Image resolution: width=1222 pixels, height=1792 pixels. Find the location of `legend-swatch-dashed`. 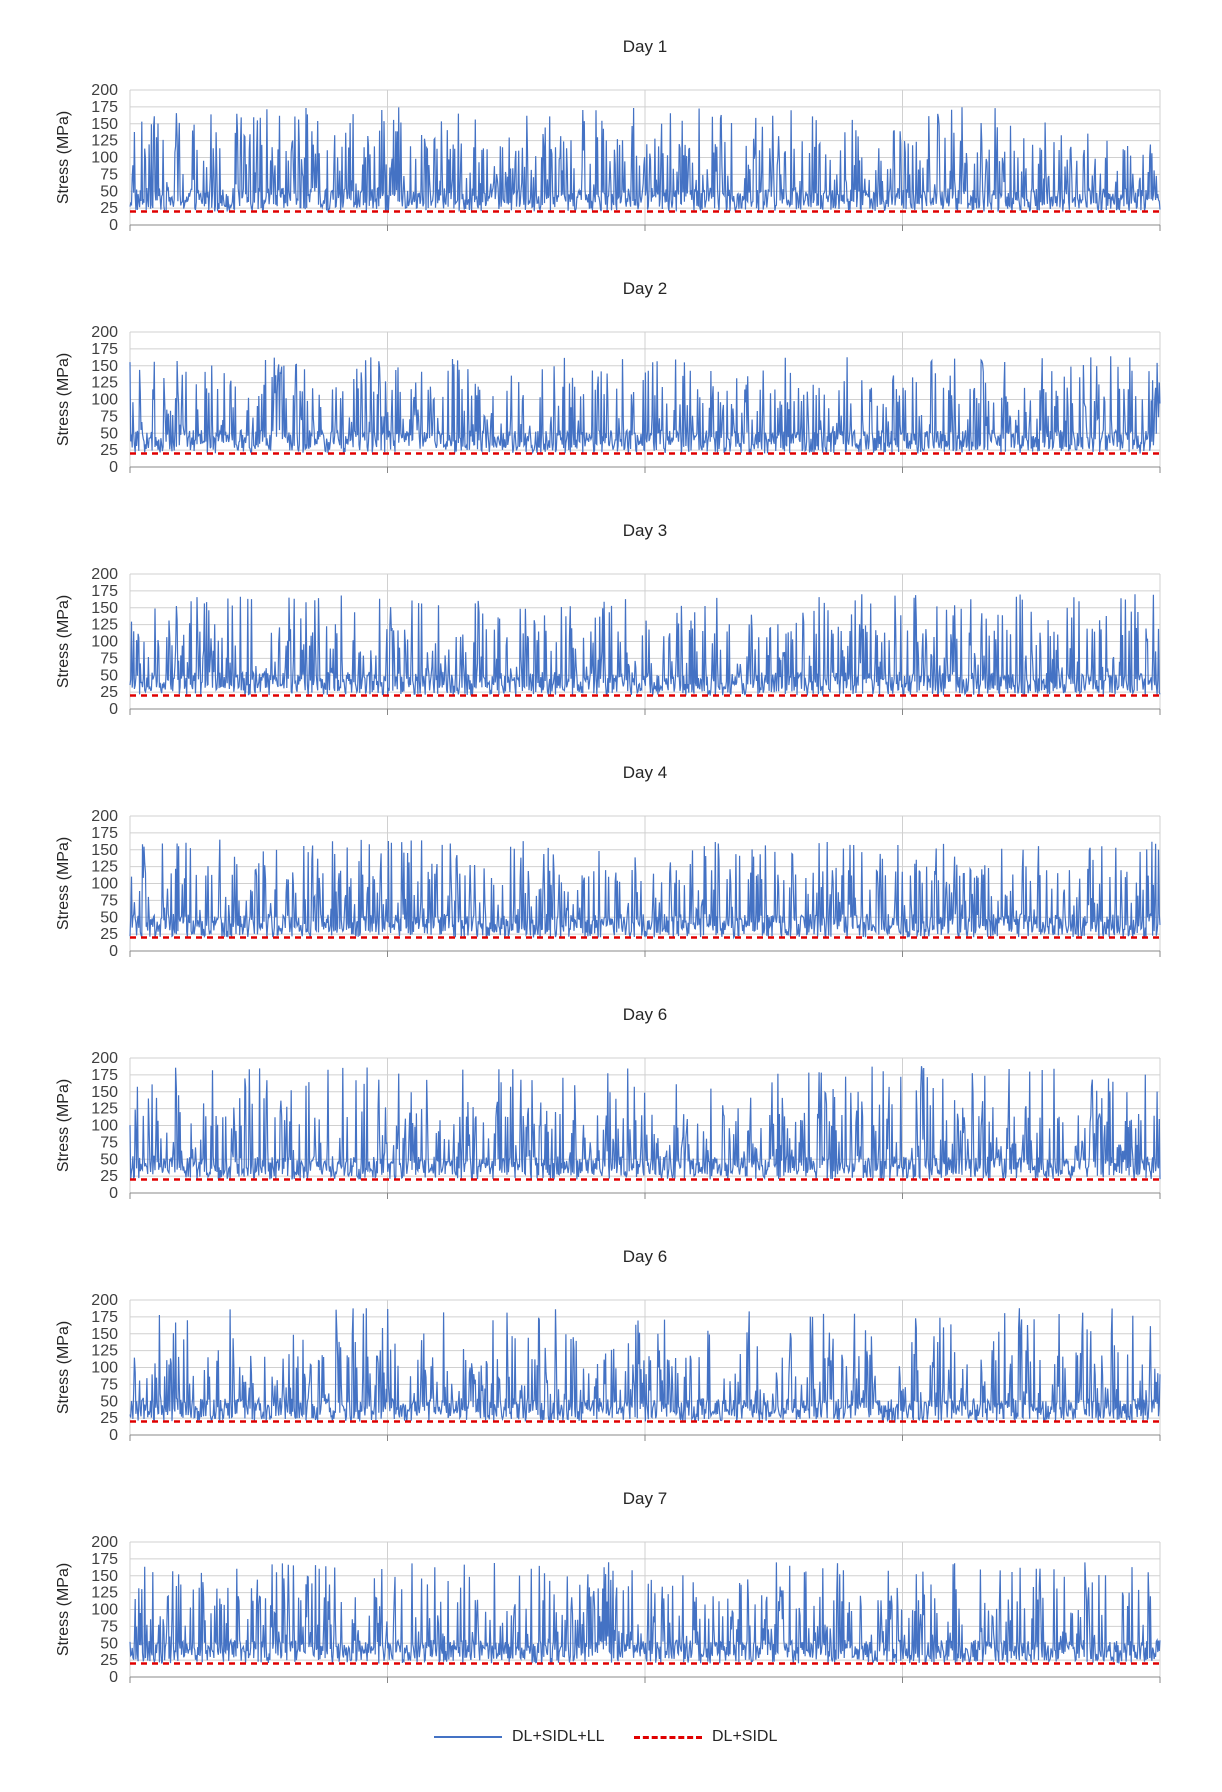

legend-swatch-dashed is located at coordinates (668, 1737).